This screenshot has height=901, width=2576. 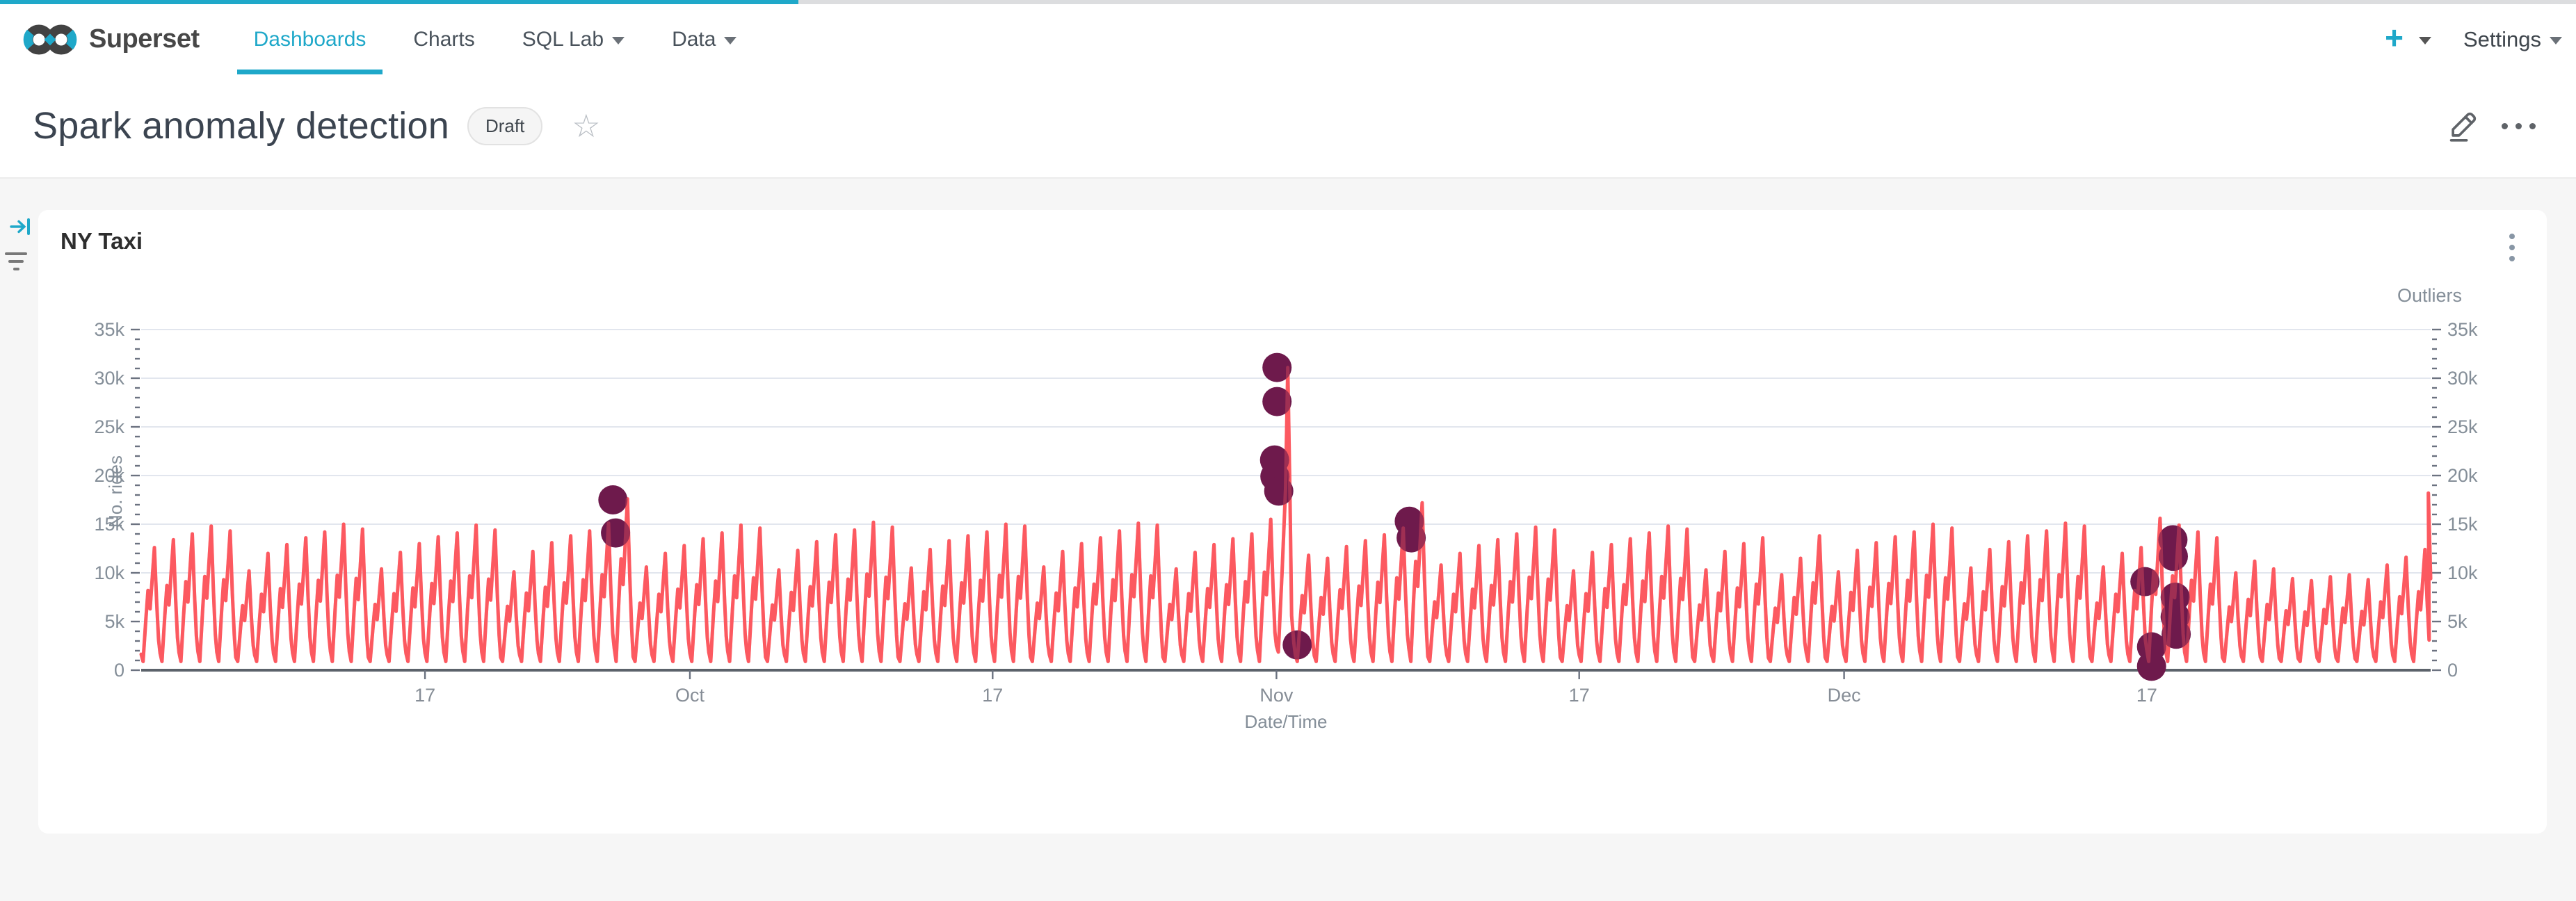 I want to click on svg-text: Nov, so click(x=1276, y=695).